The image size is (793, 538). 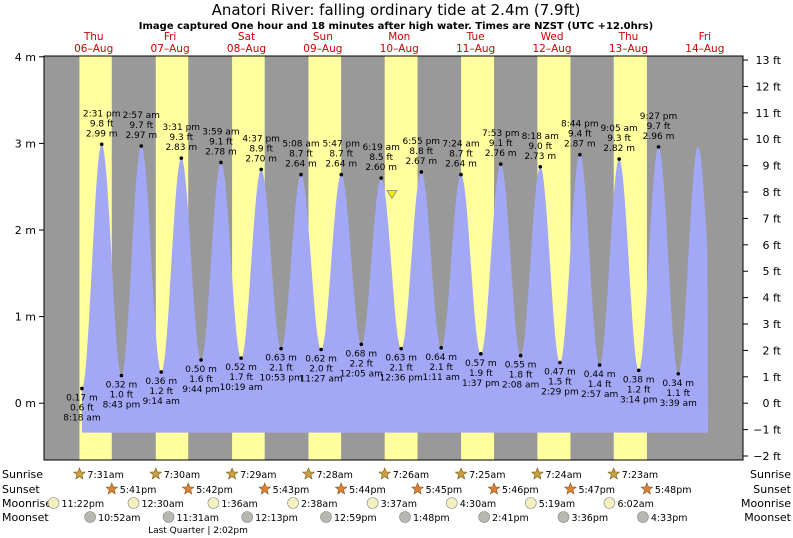 I want to click on tide-label: 1.5 ft, so click(x=560, y=382).